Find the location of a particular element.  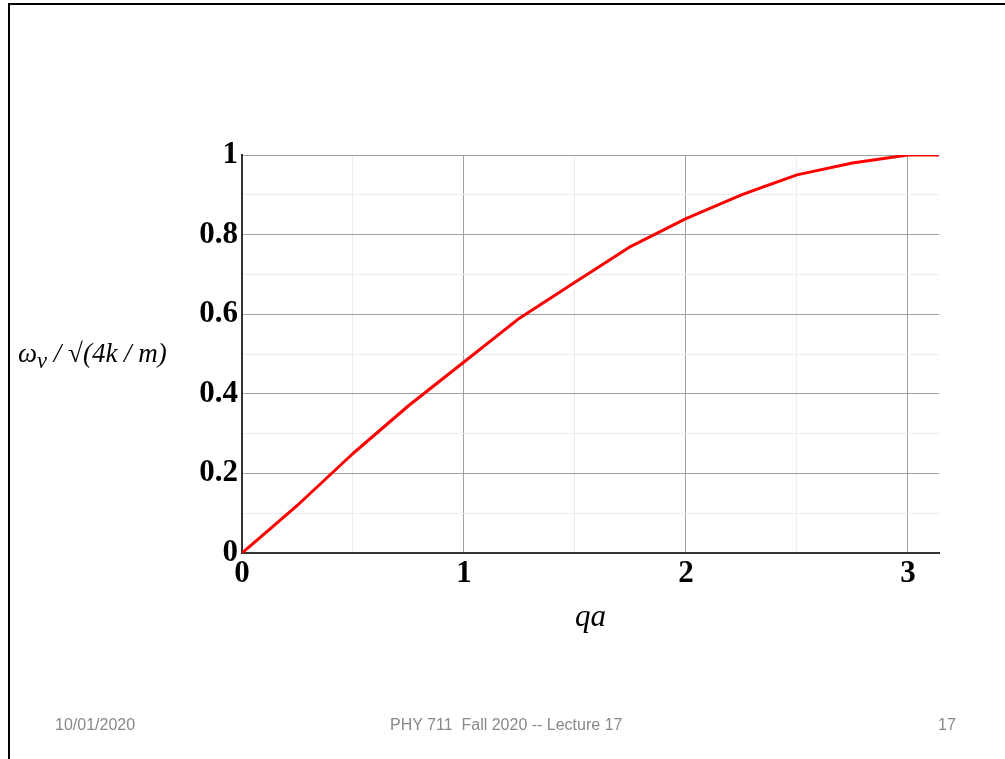

text: 17 is located at coordinates (947, 725).